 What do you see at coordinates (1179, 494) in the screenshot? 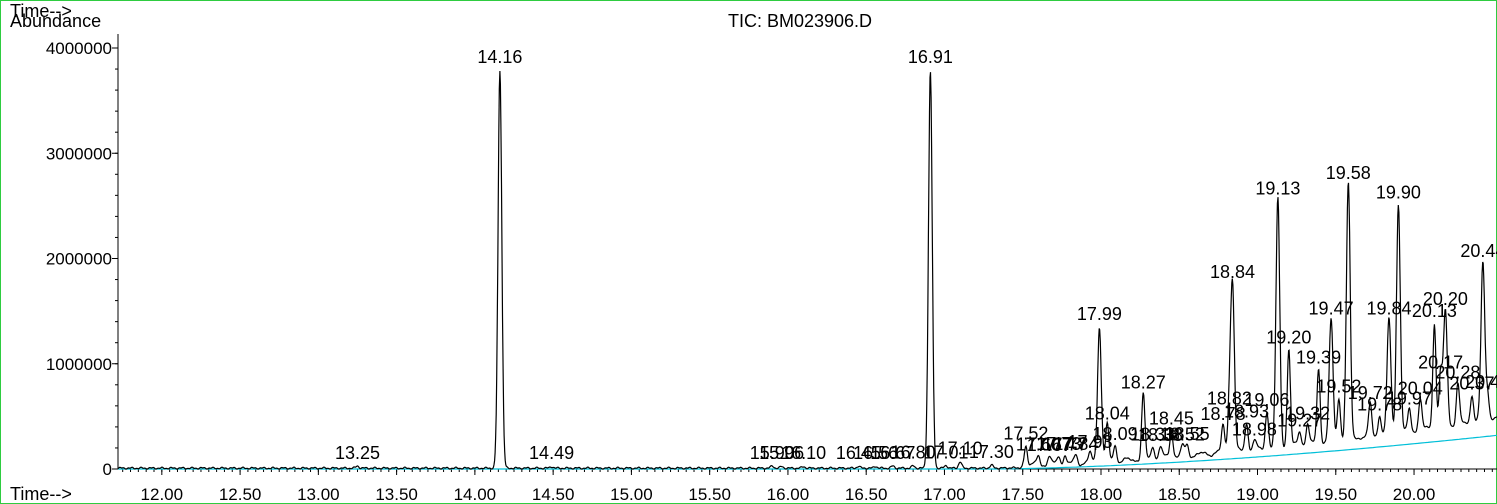
I see `x-tick-label: 18.50` at bounding box center [1179, 494].